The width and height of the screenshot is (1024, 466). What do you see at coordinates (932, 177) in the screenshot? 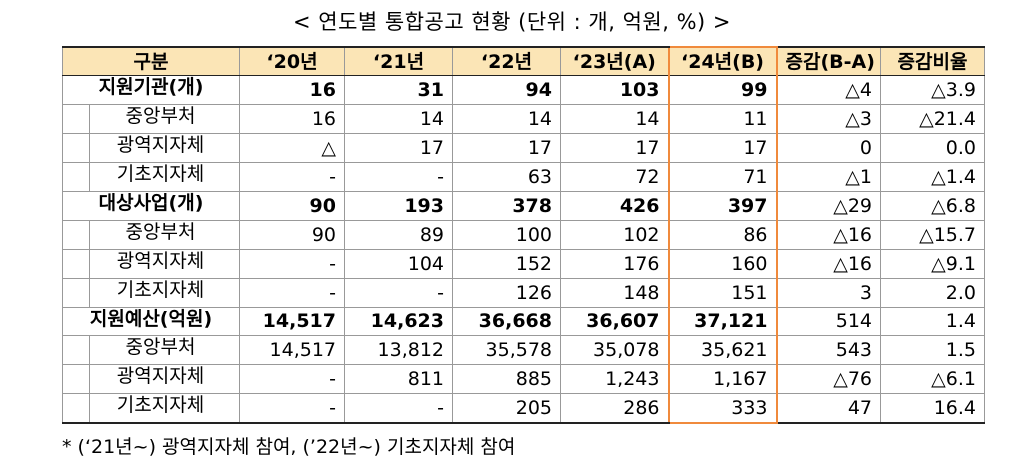
I see `value-cell: △1.4` at bounding box center [932, 177].